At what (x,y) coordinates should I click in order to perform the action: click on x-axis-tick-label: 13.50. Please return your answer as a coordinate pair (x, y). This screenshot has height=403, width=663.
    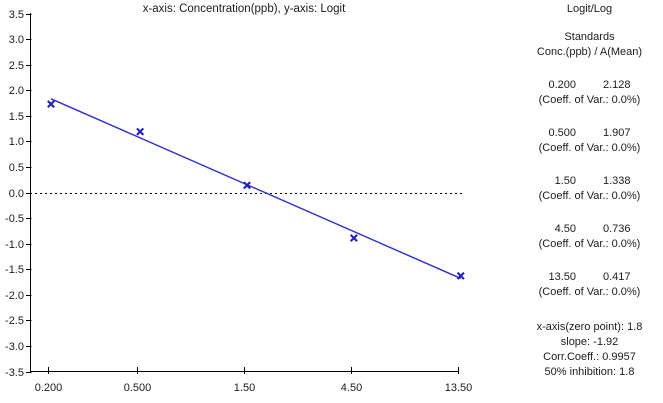
    Looking at the image, I should click on (459, 388).